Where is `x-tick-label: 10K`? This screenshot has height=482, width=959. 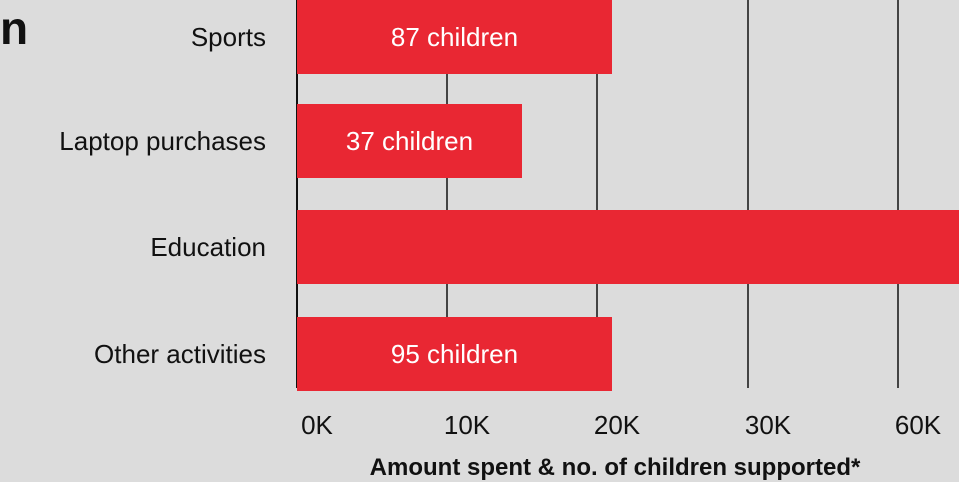
x-tick-label: 10K is located at coordinates (467, 425).